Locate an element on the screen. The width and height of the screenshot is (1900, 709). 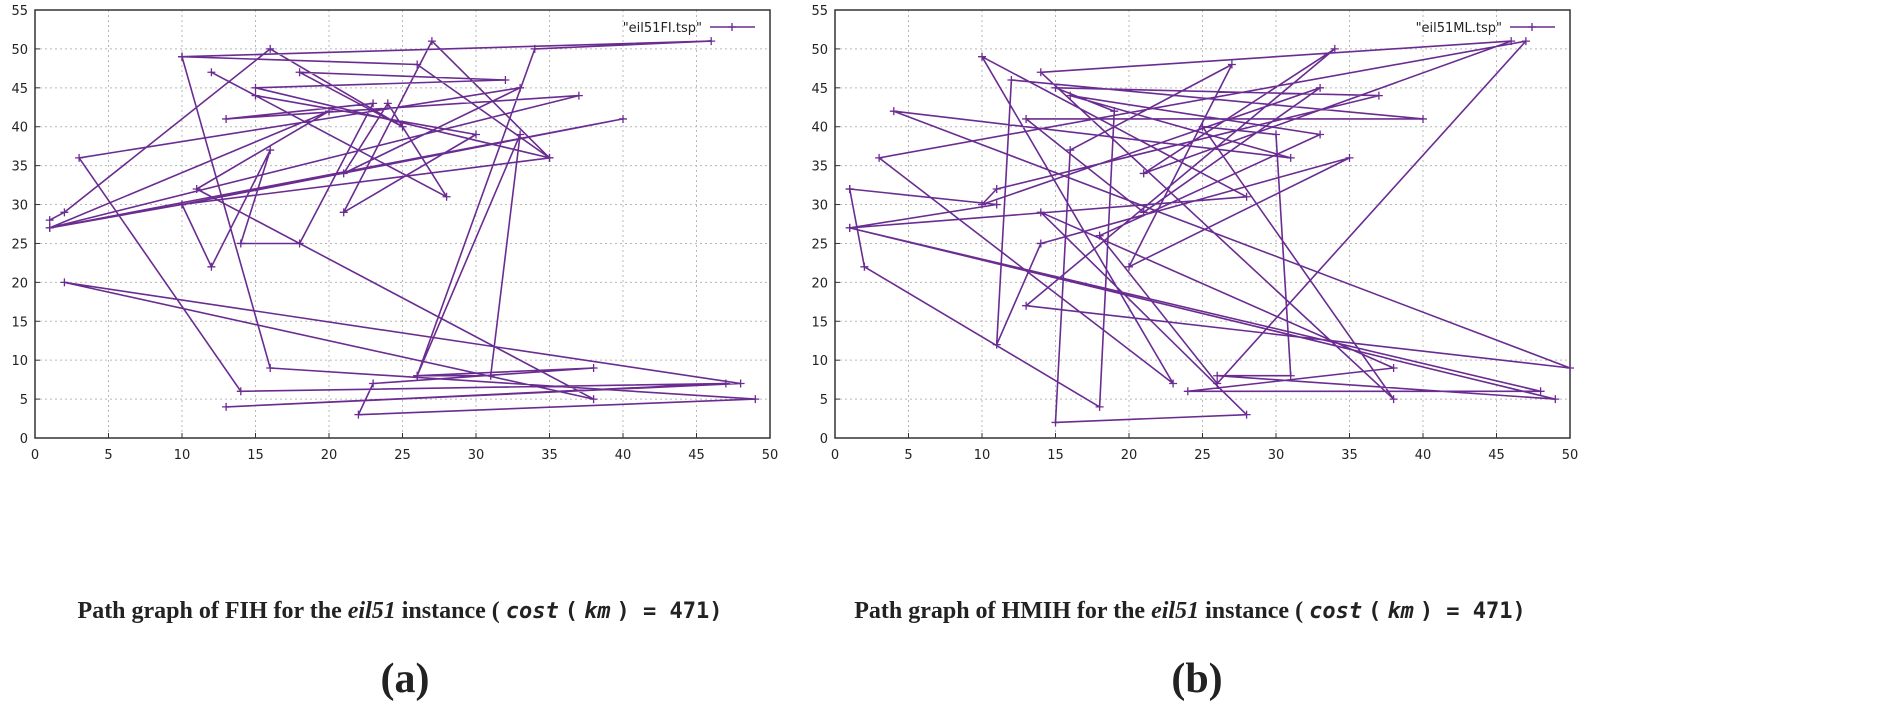
legend-marker is located at coordinates (1532, 27).